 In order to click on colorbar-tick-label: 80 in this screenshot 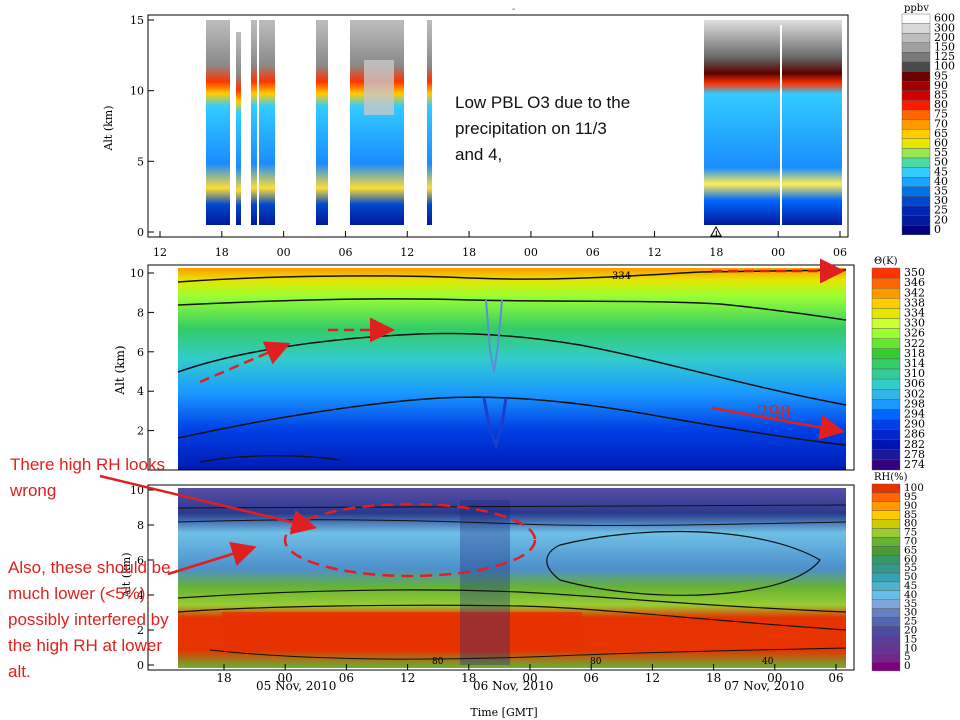, I will do `click(910, 524)`.